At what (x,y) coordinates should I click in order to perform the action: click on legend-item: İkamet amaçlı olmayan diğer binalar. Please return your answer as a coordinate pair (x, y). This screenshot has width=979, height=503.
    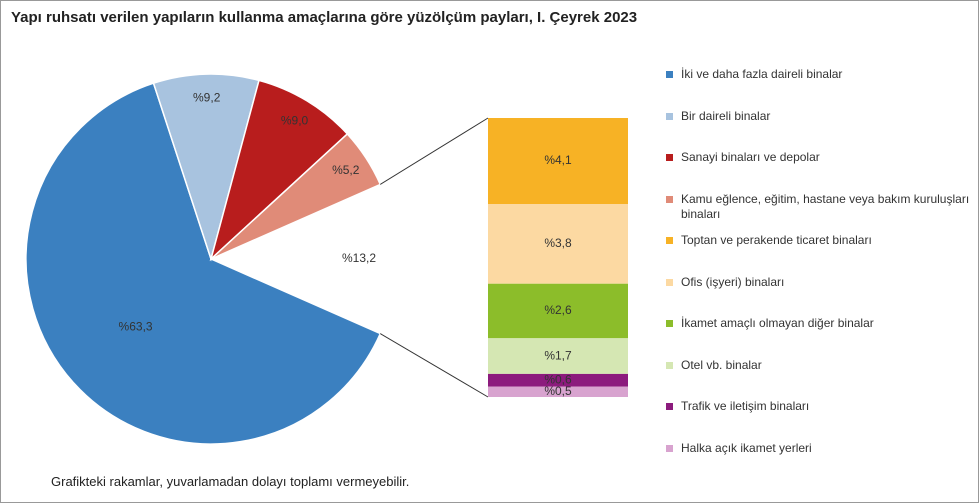
    Looking at the image, I should click on (818, 323).